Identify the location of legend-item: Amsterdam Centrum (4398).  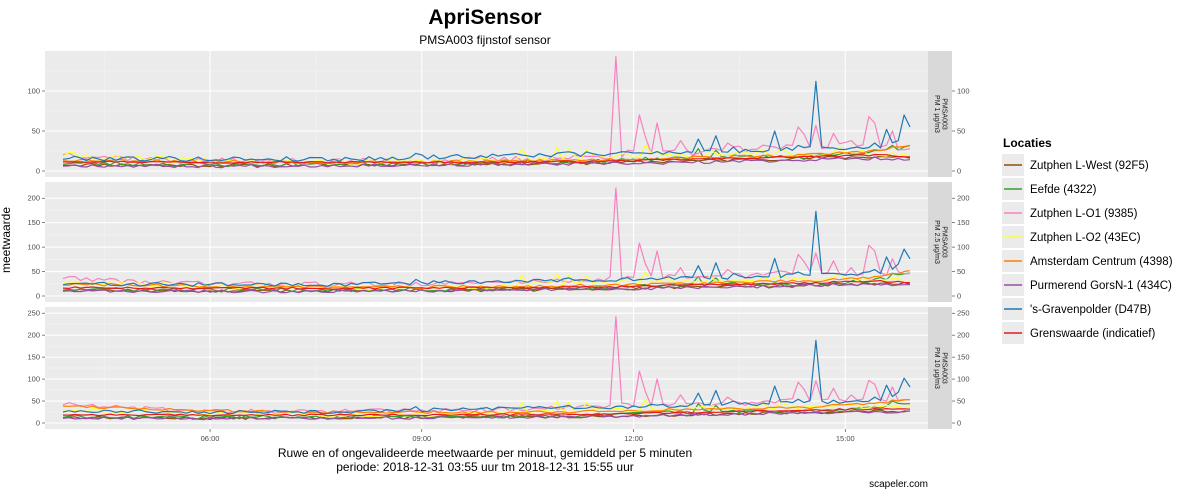
(1087, 261).